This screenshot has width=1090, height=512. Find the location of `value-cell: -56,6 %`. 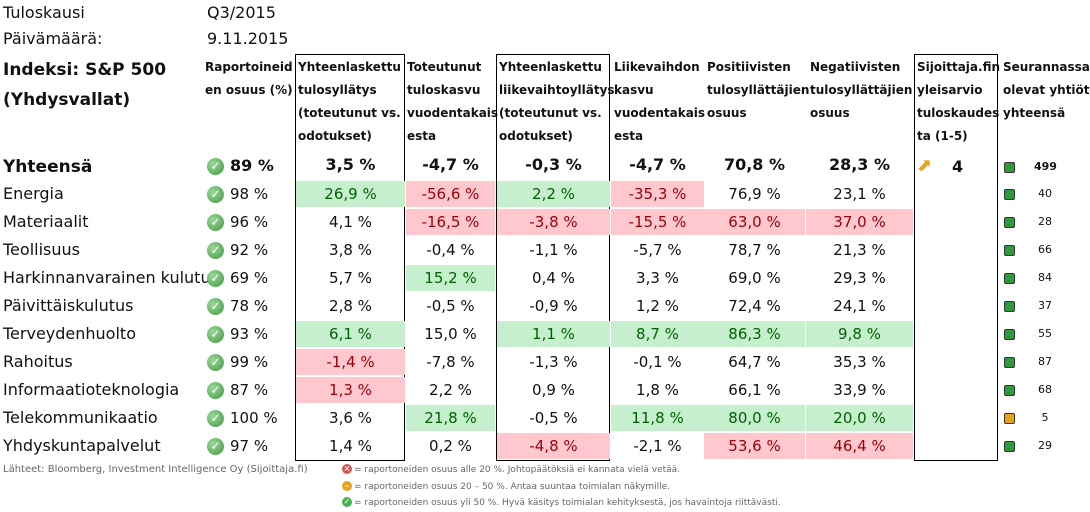

value-cell: -56,6 % is located at coordinates (450, 194).